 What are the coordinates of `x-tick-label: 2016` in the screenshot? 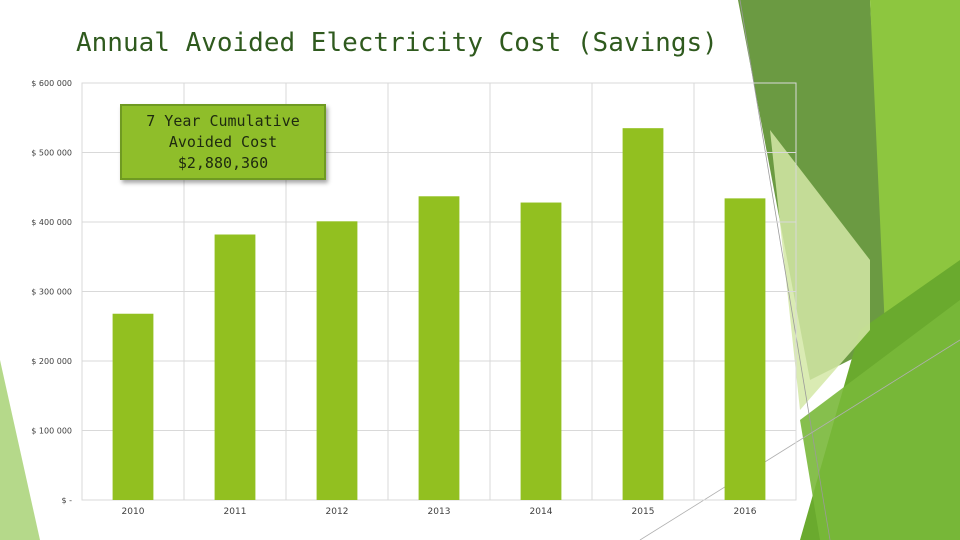 It's located at (745, 512).